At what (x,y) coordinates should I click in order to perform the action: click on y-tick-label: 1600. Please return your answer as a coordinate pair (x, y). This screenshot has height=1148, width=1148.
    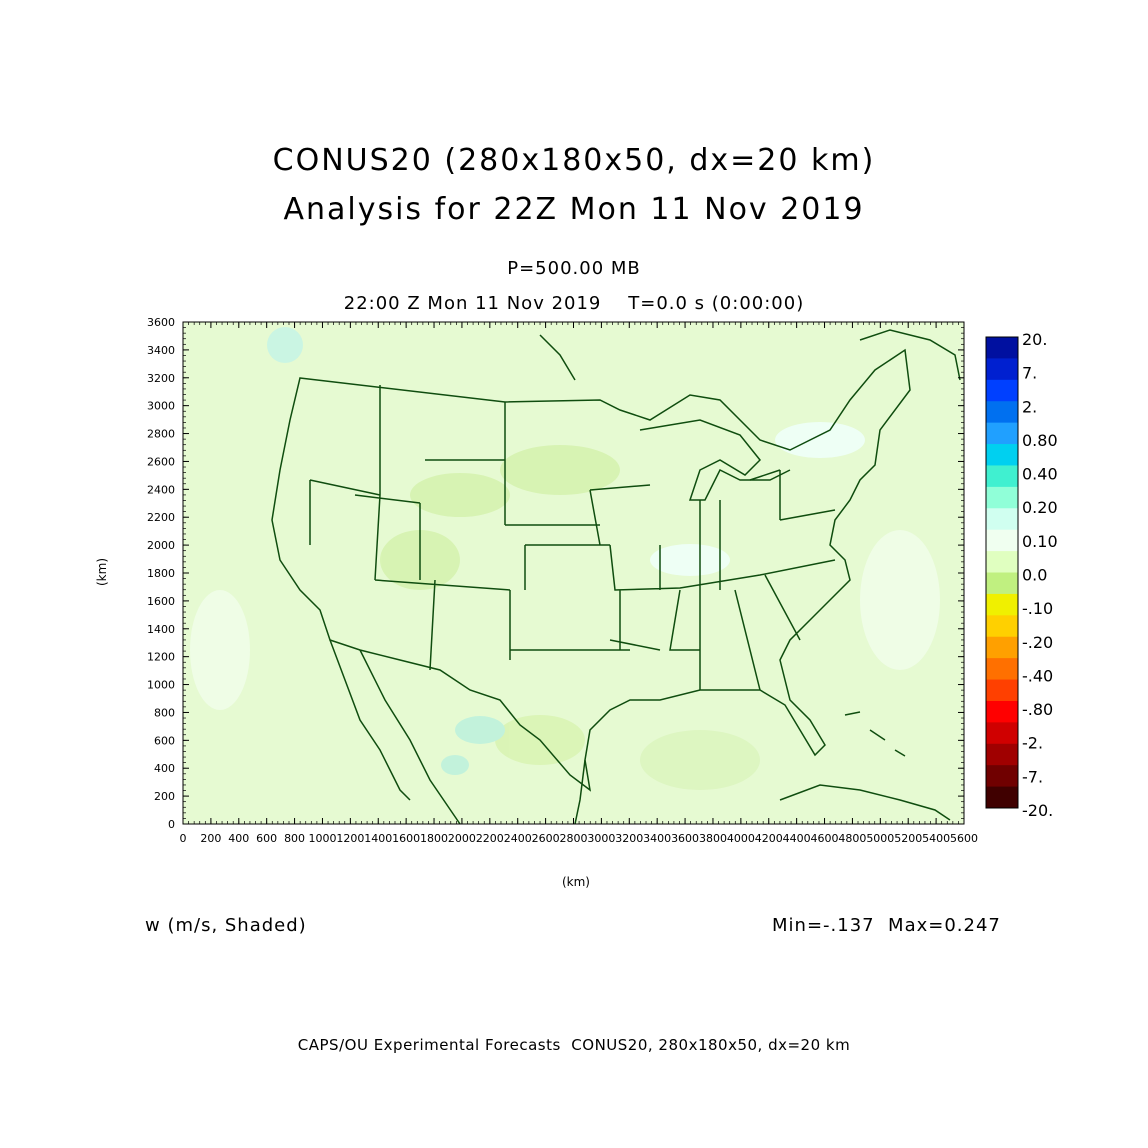
    Looking at the image, I should click on (161, 601).